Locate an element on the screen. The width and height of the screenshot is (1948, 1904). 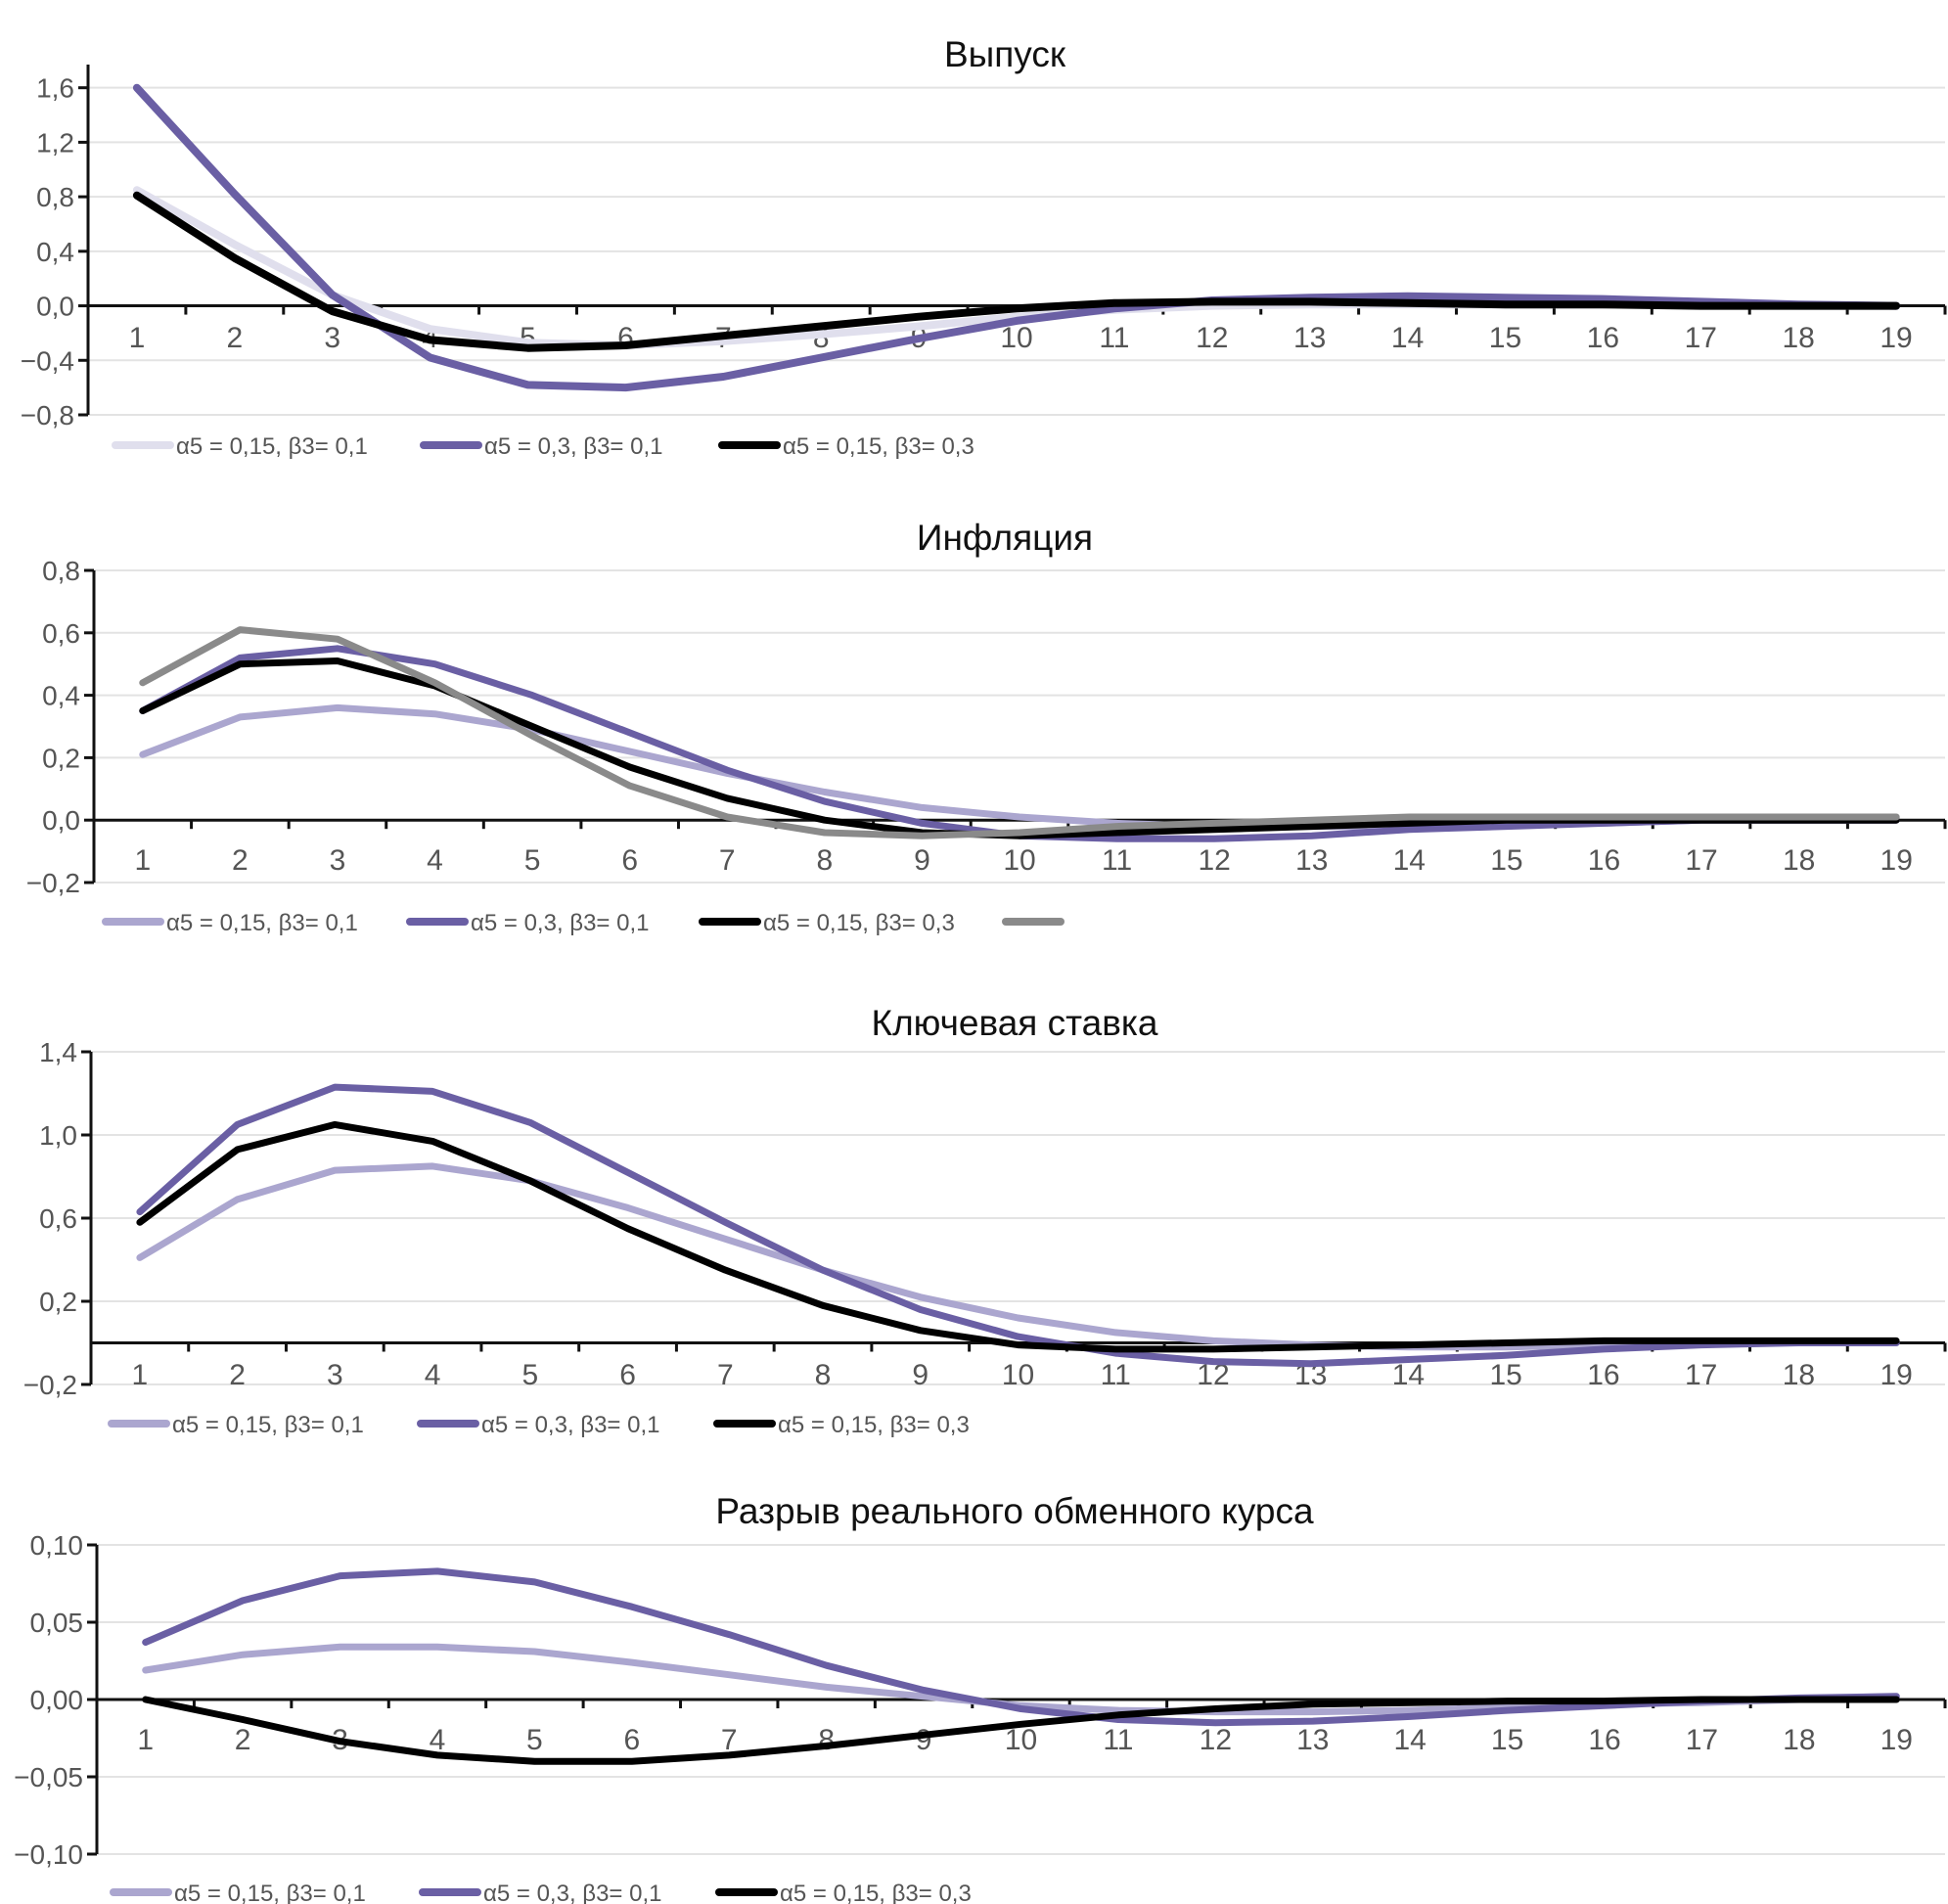
chart-title: Инфляция is located at coordinates (1005, 538).